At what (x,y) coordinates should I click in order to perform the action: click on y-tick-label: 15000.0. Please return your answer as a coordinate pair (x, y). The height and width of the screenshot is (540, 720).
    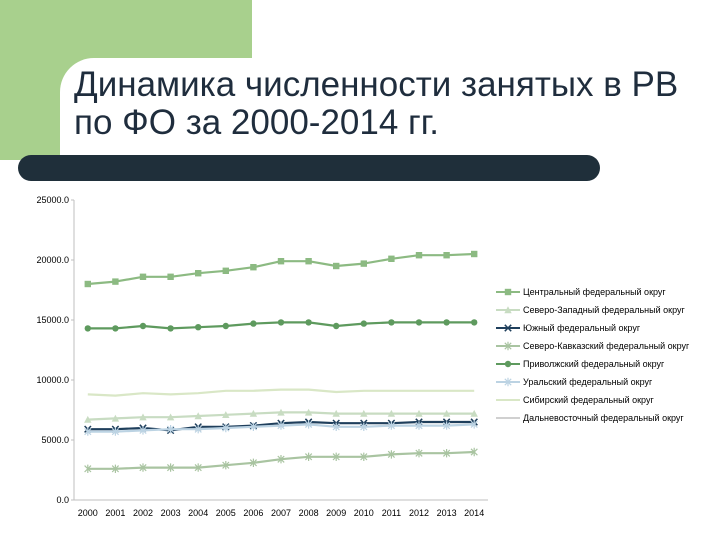
    Looking at the image, I should click on (52, 320).